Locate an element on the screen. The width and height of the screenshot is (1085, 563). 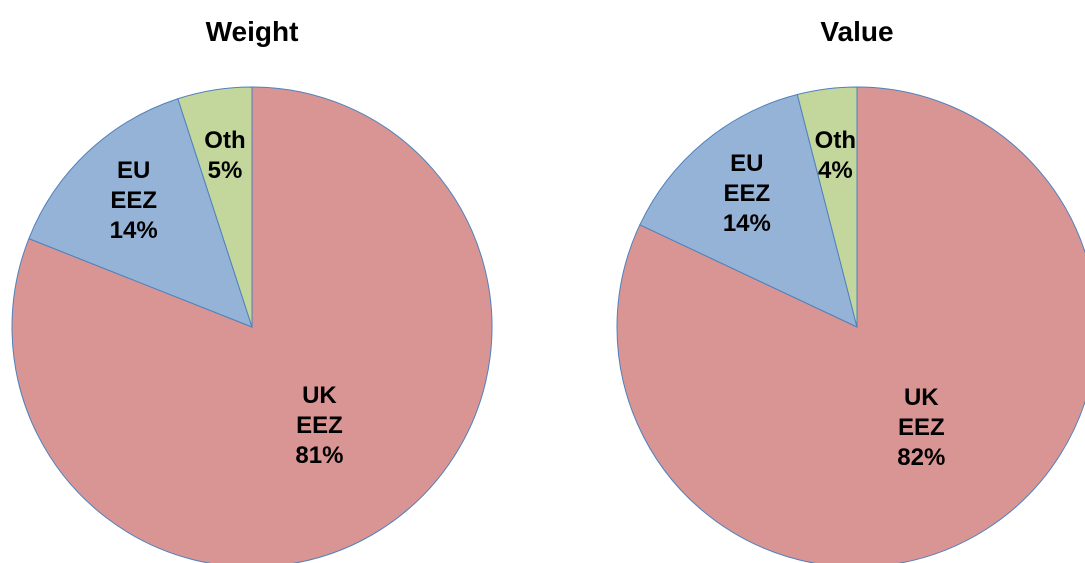
chart-title: Weight is located at coordinates (252, 31).